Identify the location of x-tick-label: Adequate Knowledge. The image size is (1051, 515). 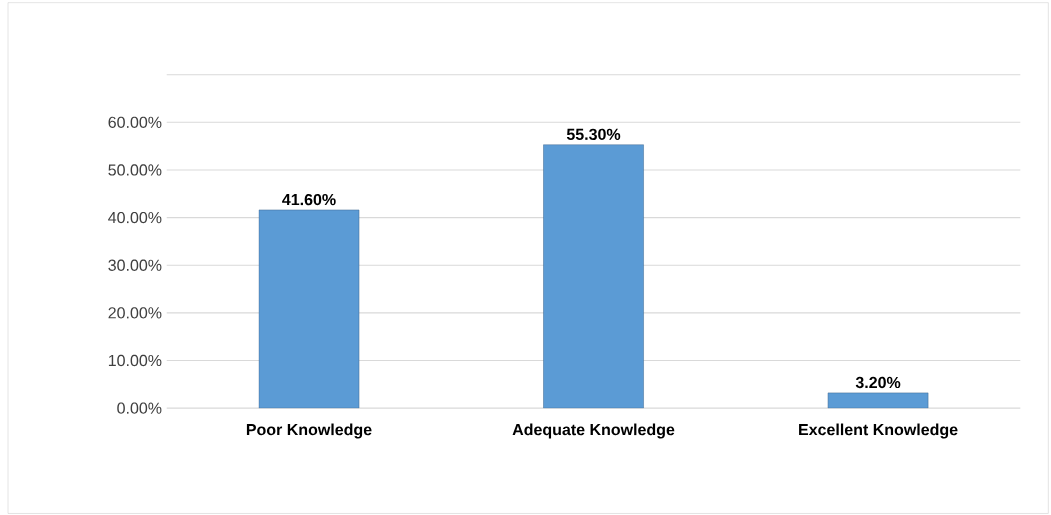
(593, 431).